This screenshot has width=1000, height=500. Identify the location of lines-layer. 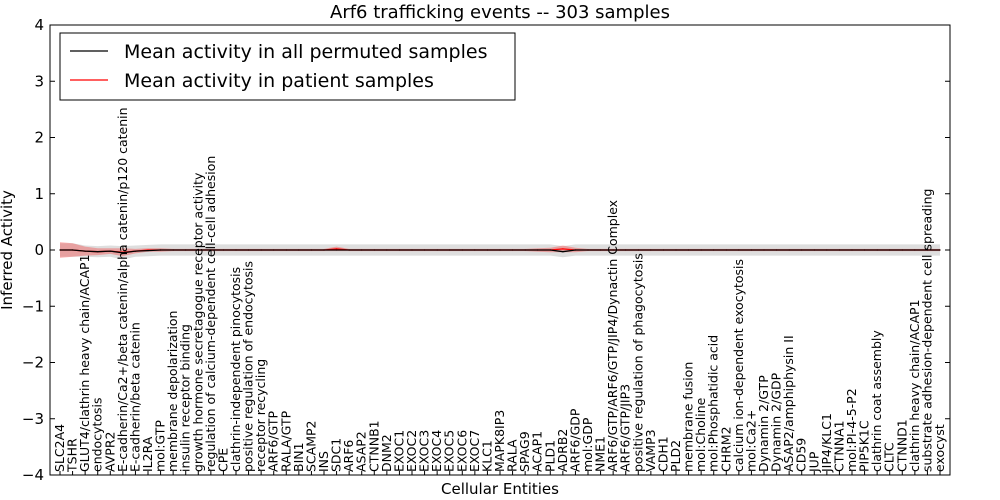
(500, 251).